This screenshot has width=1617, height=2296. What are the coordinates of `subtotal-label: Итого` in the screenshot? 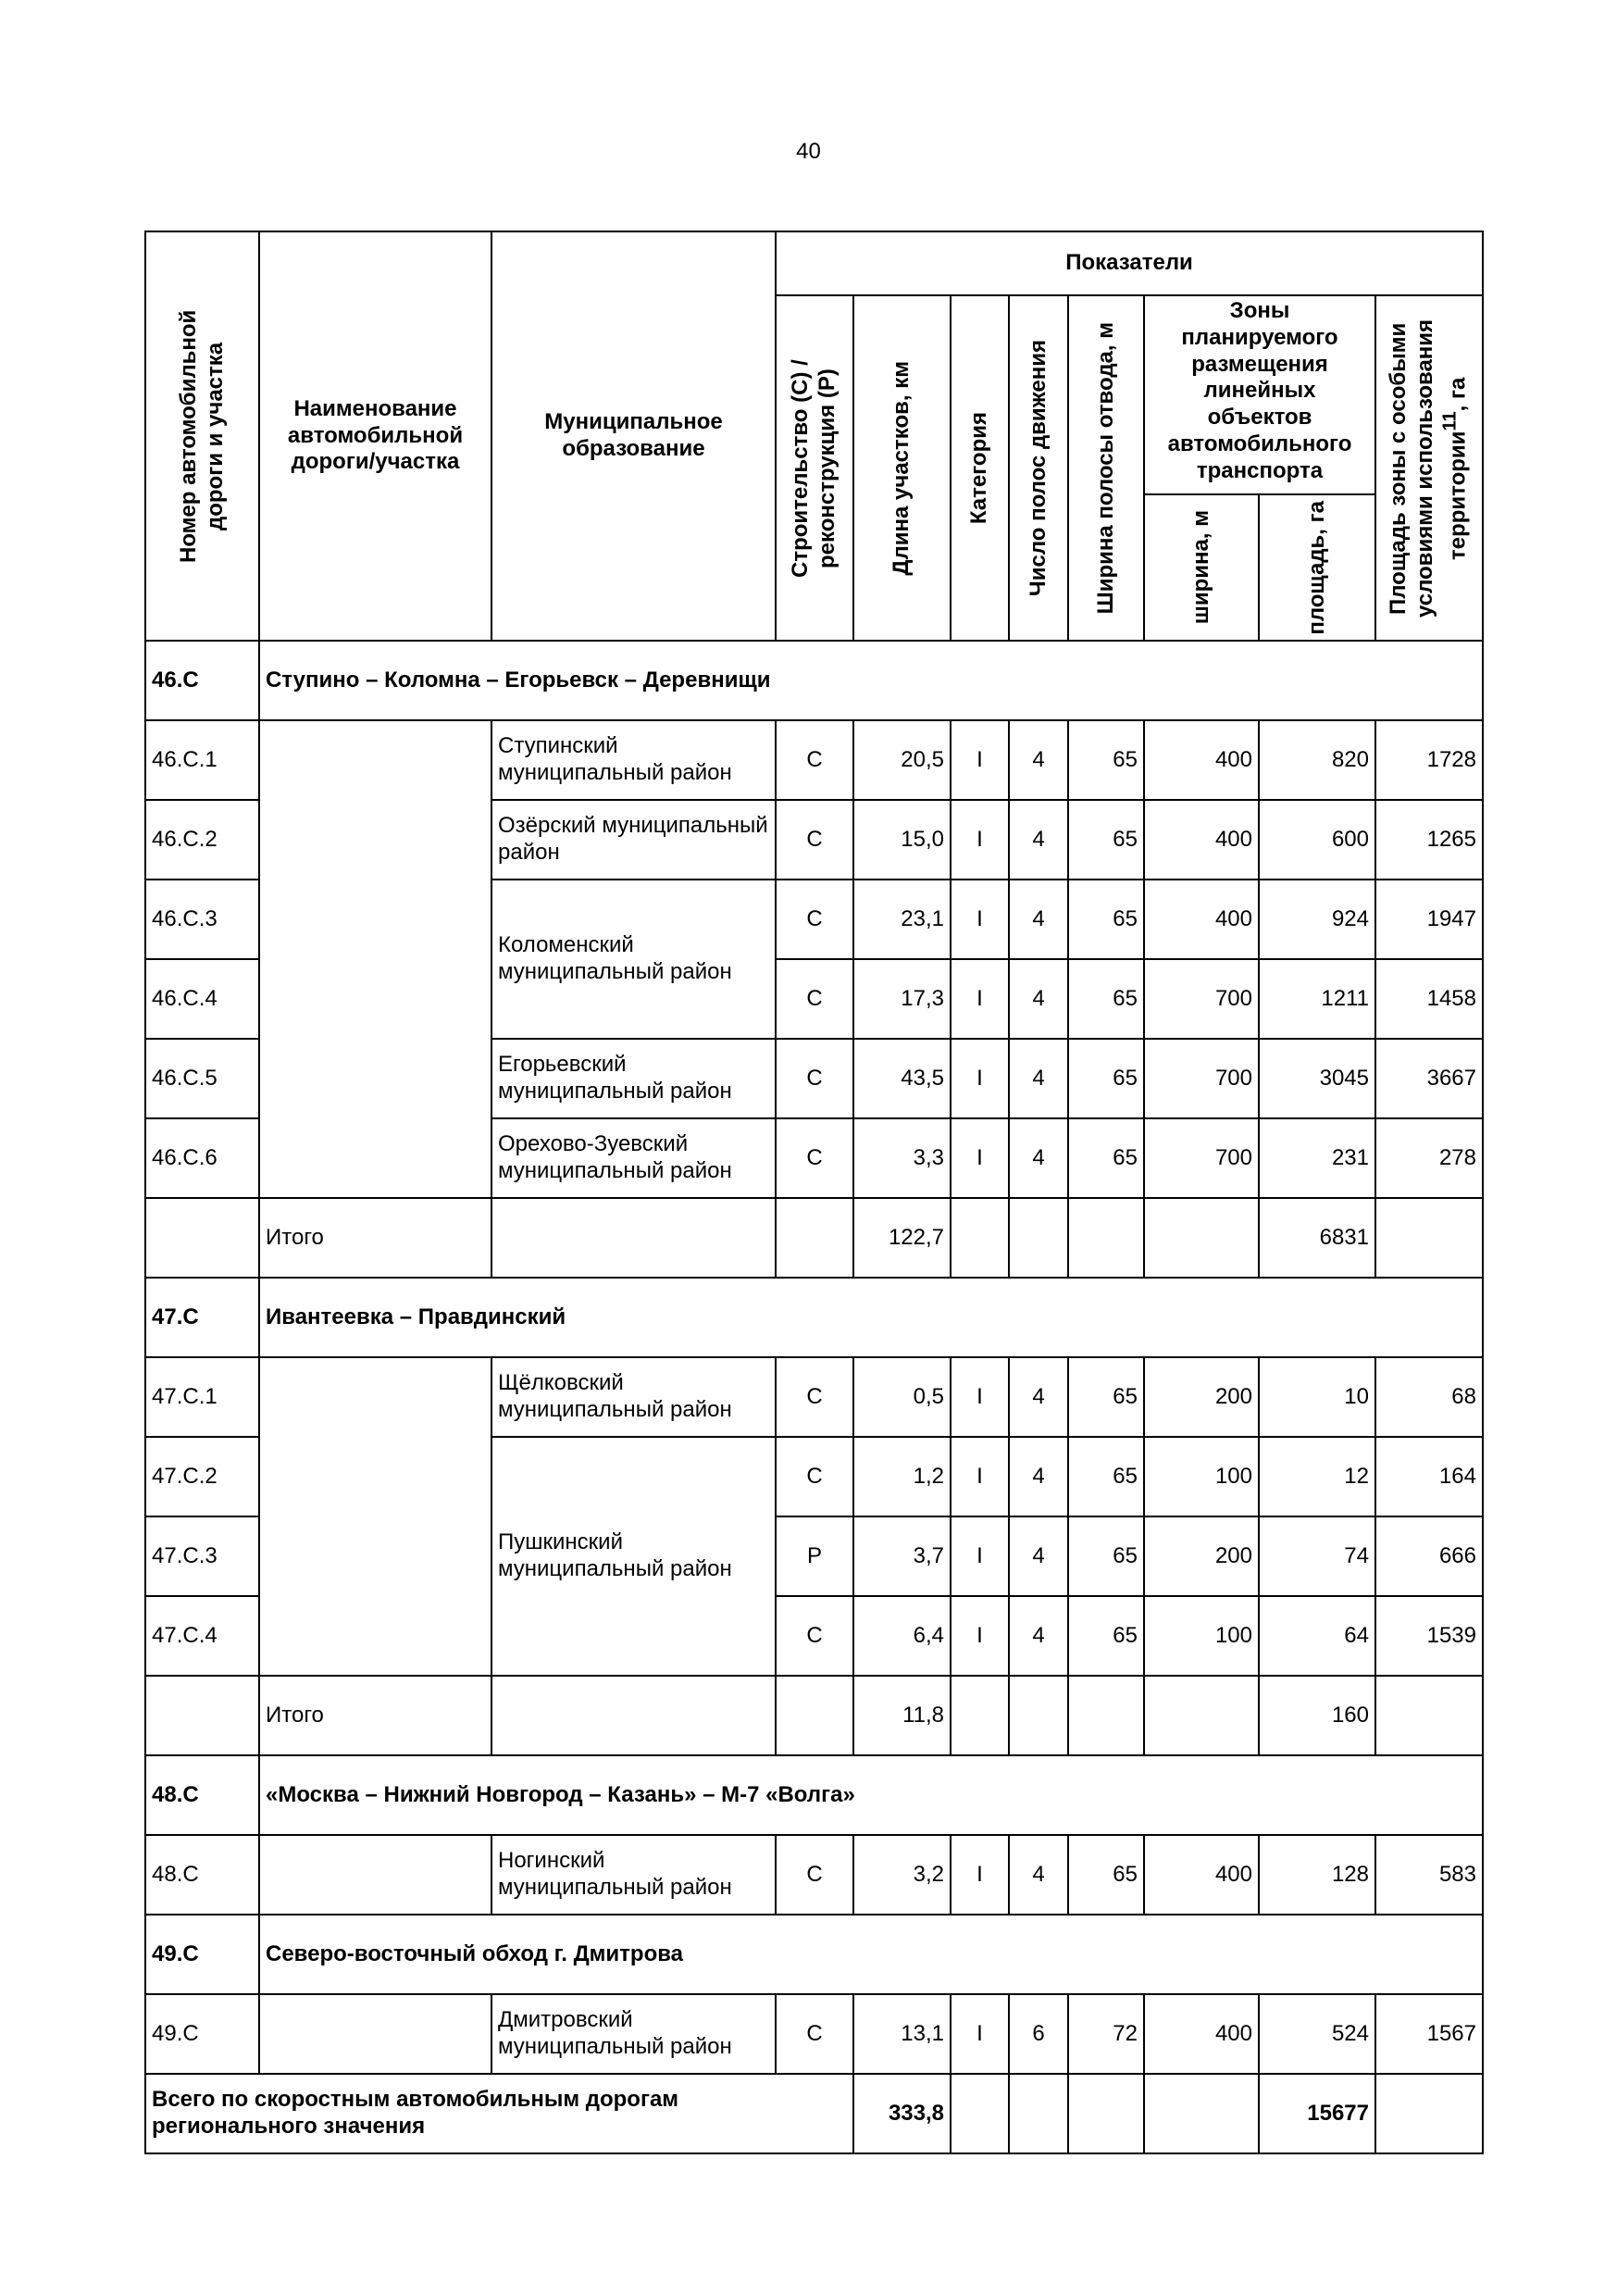 It's located at (375, 1715).